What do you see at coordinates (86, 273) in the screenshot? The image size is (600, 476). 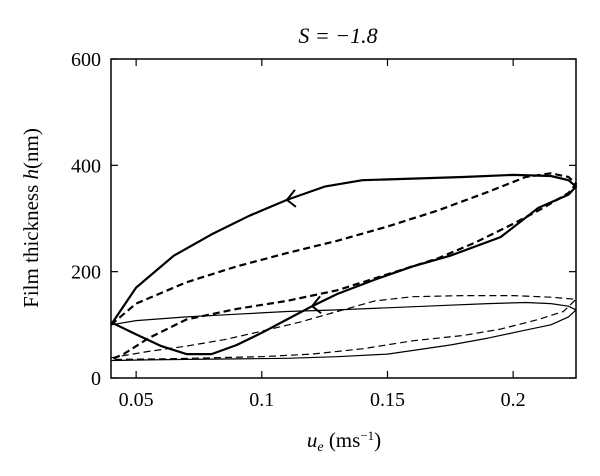 I see `y-tick-label: 200` at bounding box center [86, 273].